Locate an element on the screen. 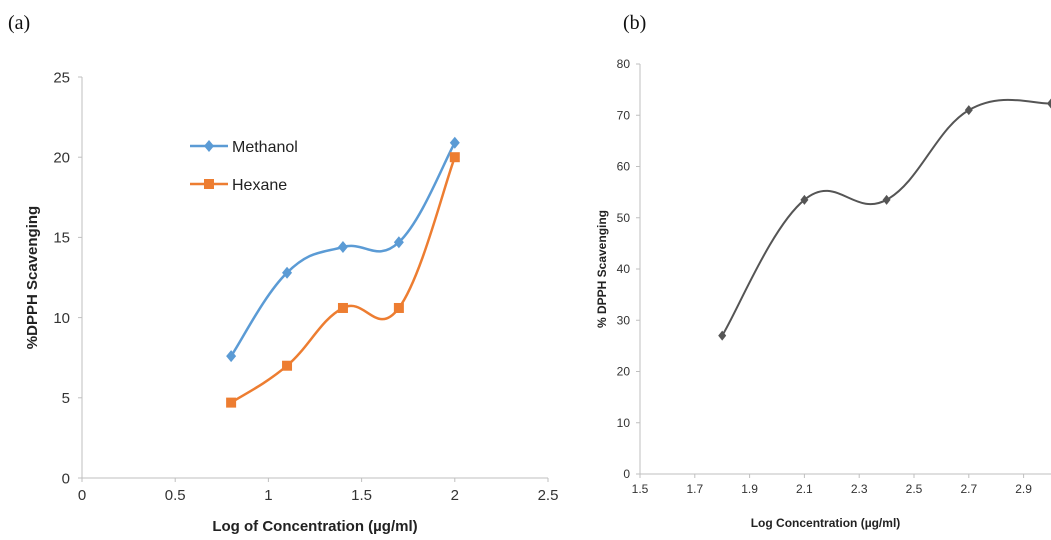 The width and height of the screenshot is (1051, 540). chart-b-series-line is located at coordinates (886, 217).